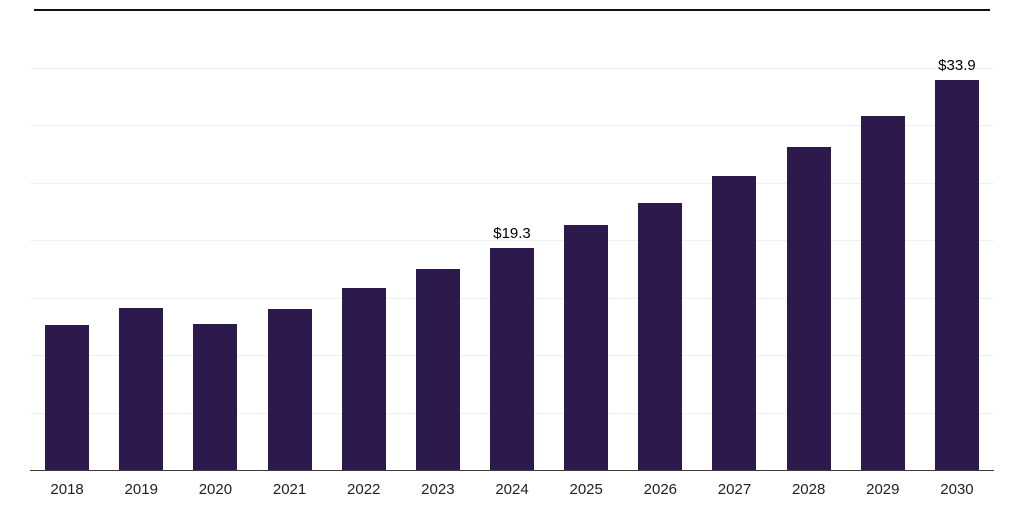  I want to click on bar-value-label-2030: $33.9, so click(957, 66).